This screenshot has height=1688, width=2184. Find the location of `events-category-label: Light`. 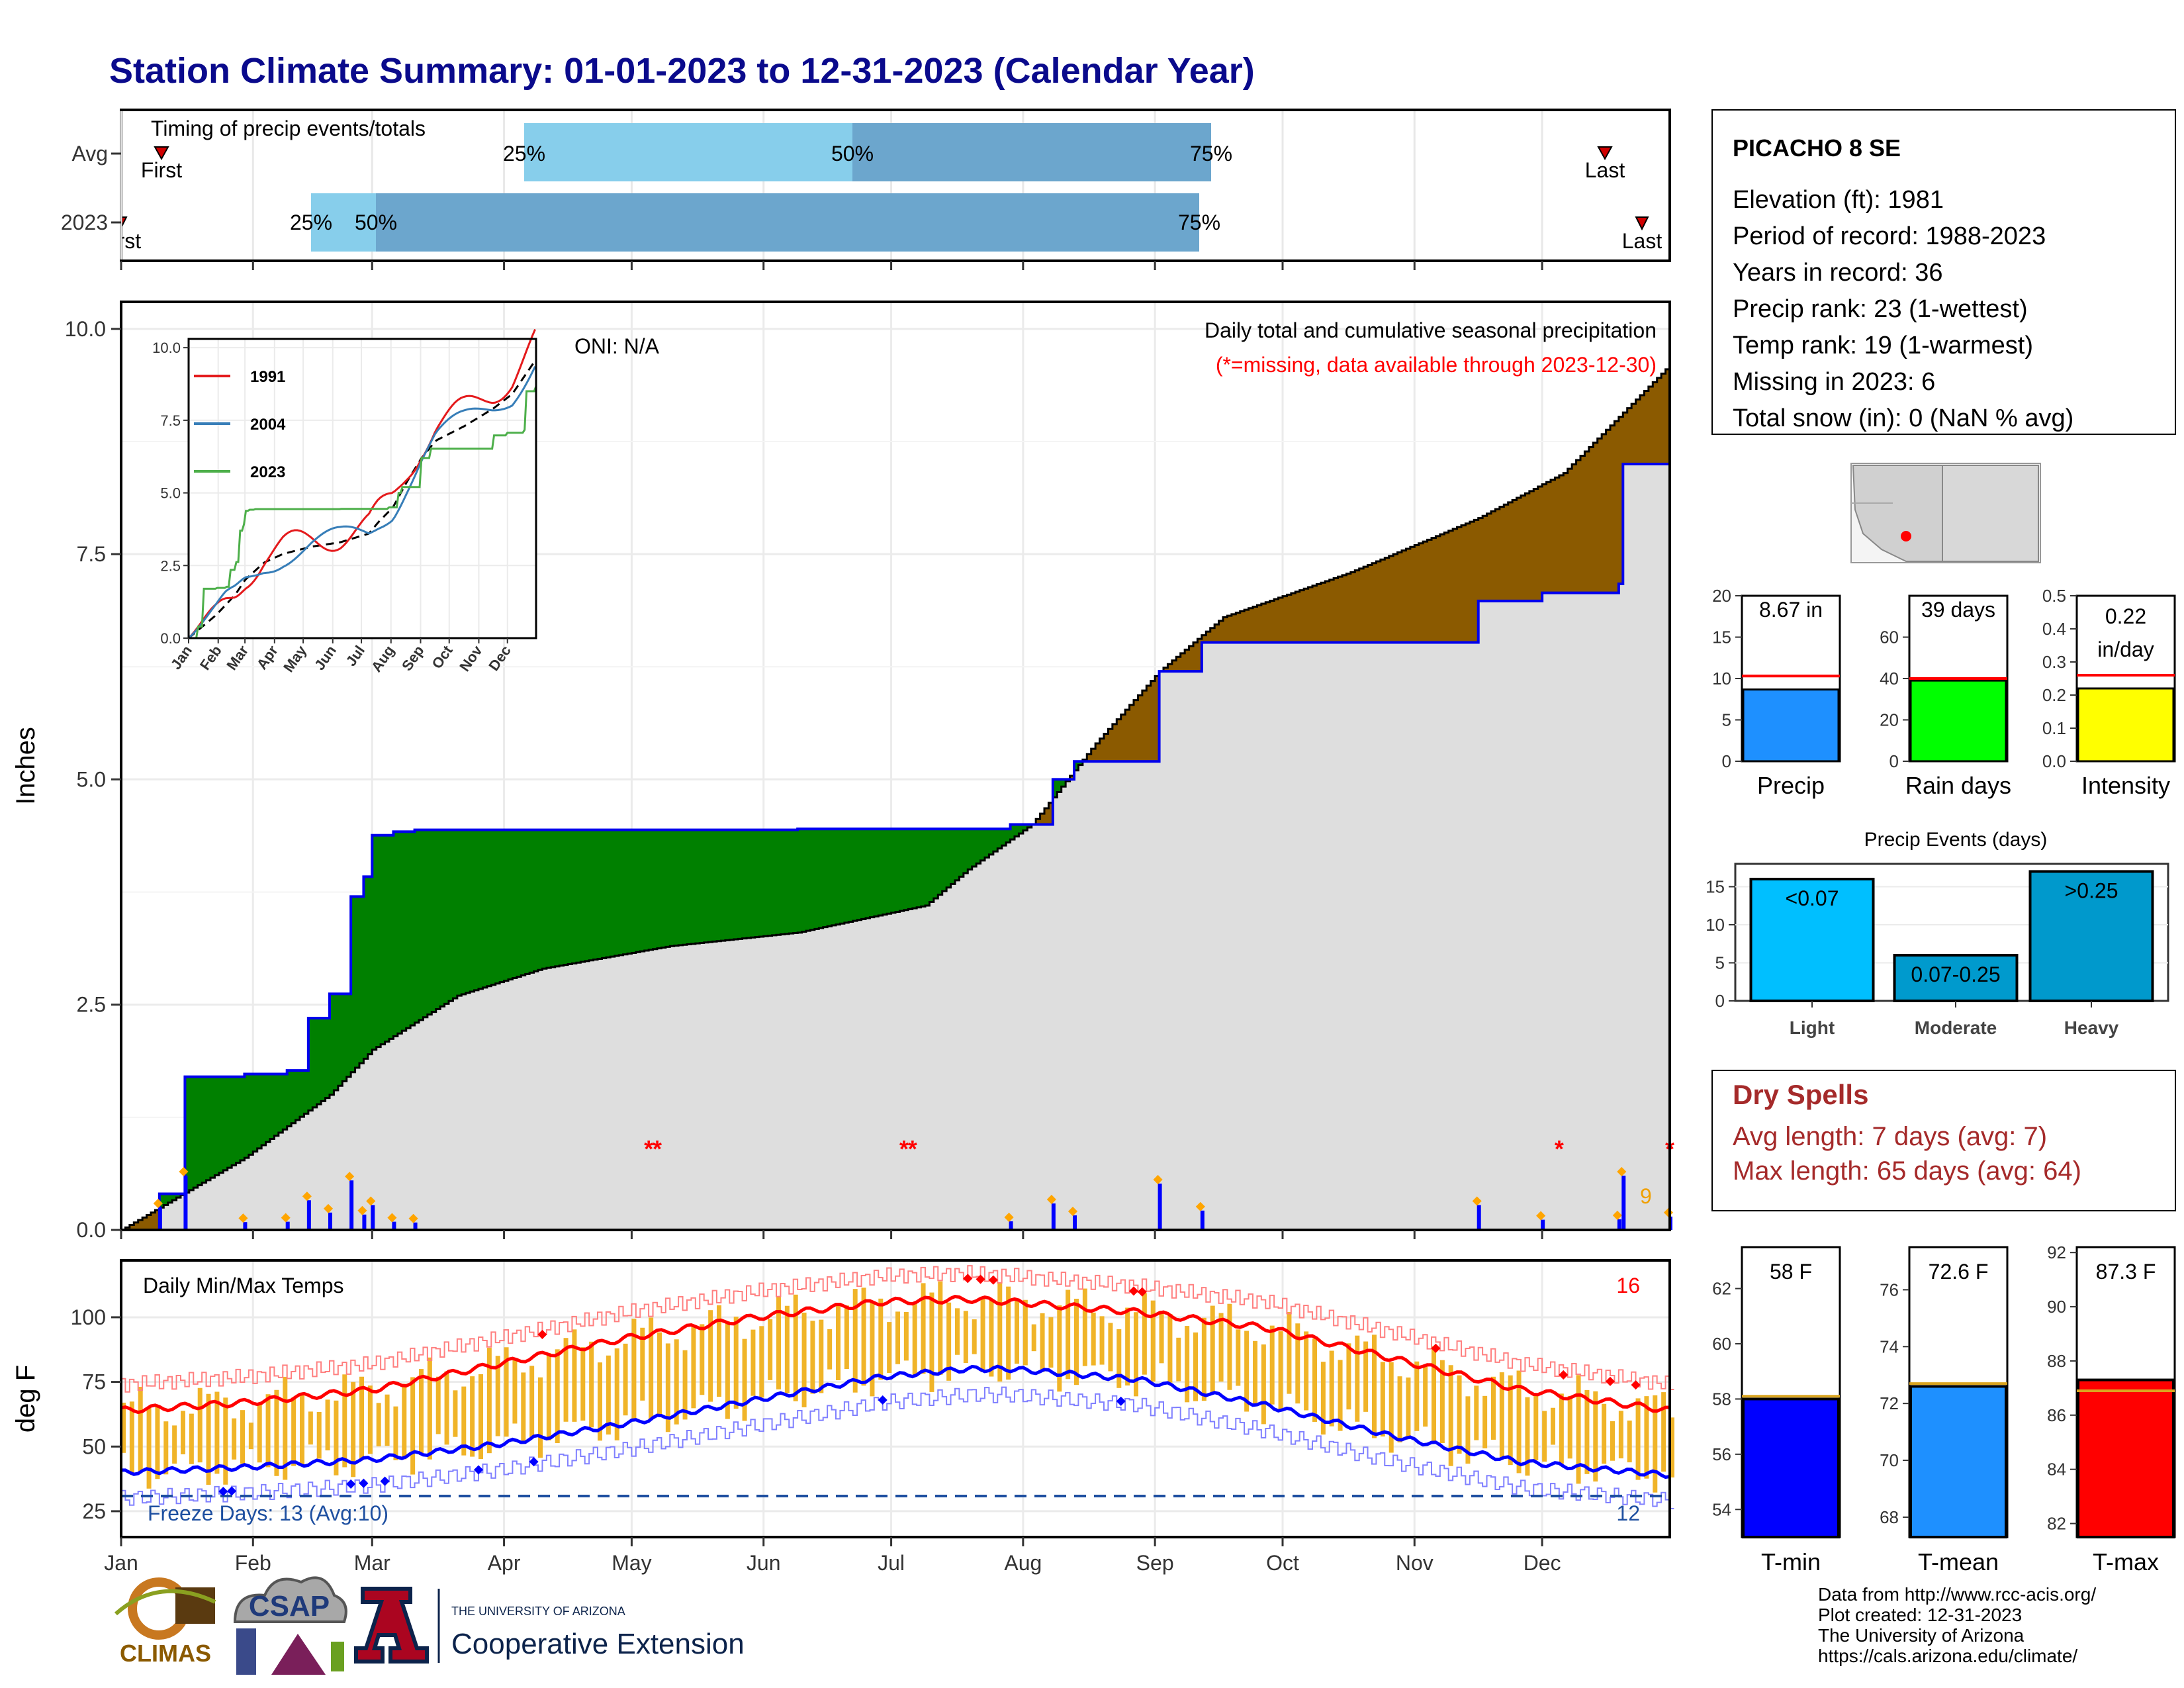

events-category-label: Light is located at coordinates (1812, 1027).